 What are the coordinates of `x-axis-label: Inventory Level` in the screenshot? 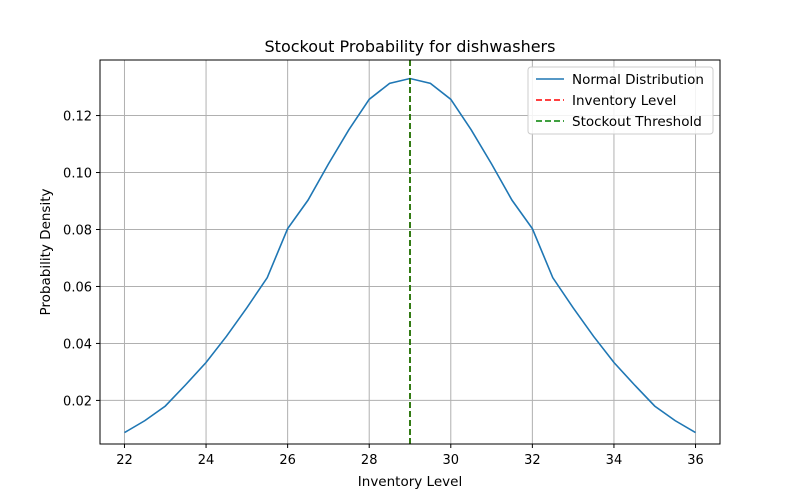 It's located at (410, 482).